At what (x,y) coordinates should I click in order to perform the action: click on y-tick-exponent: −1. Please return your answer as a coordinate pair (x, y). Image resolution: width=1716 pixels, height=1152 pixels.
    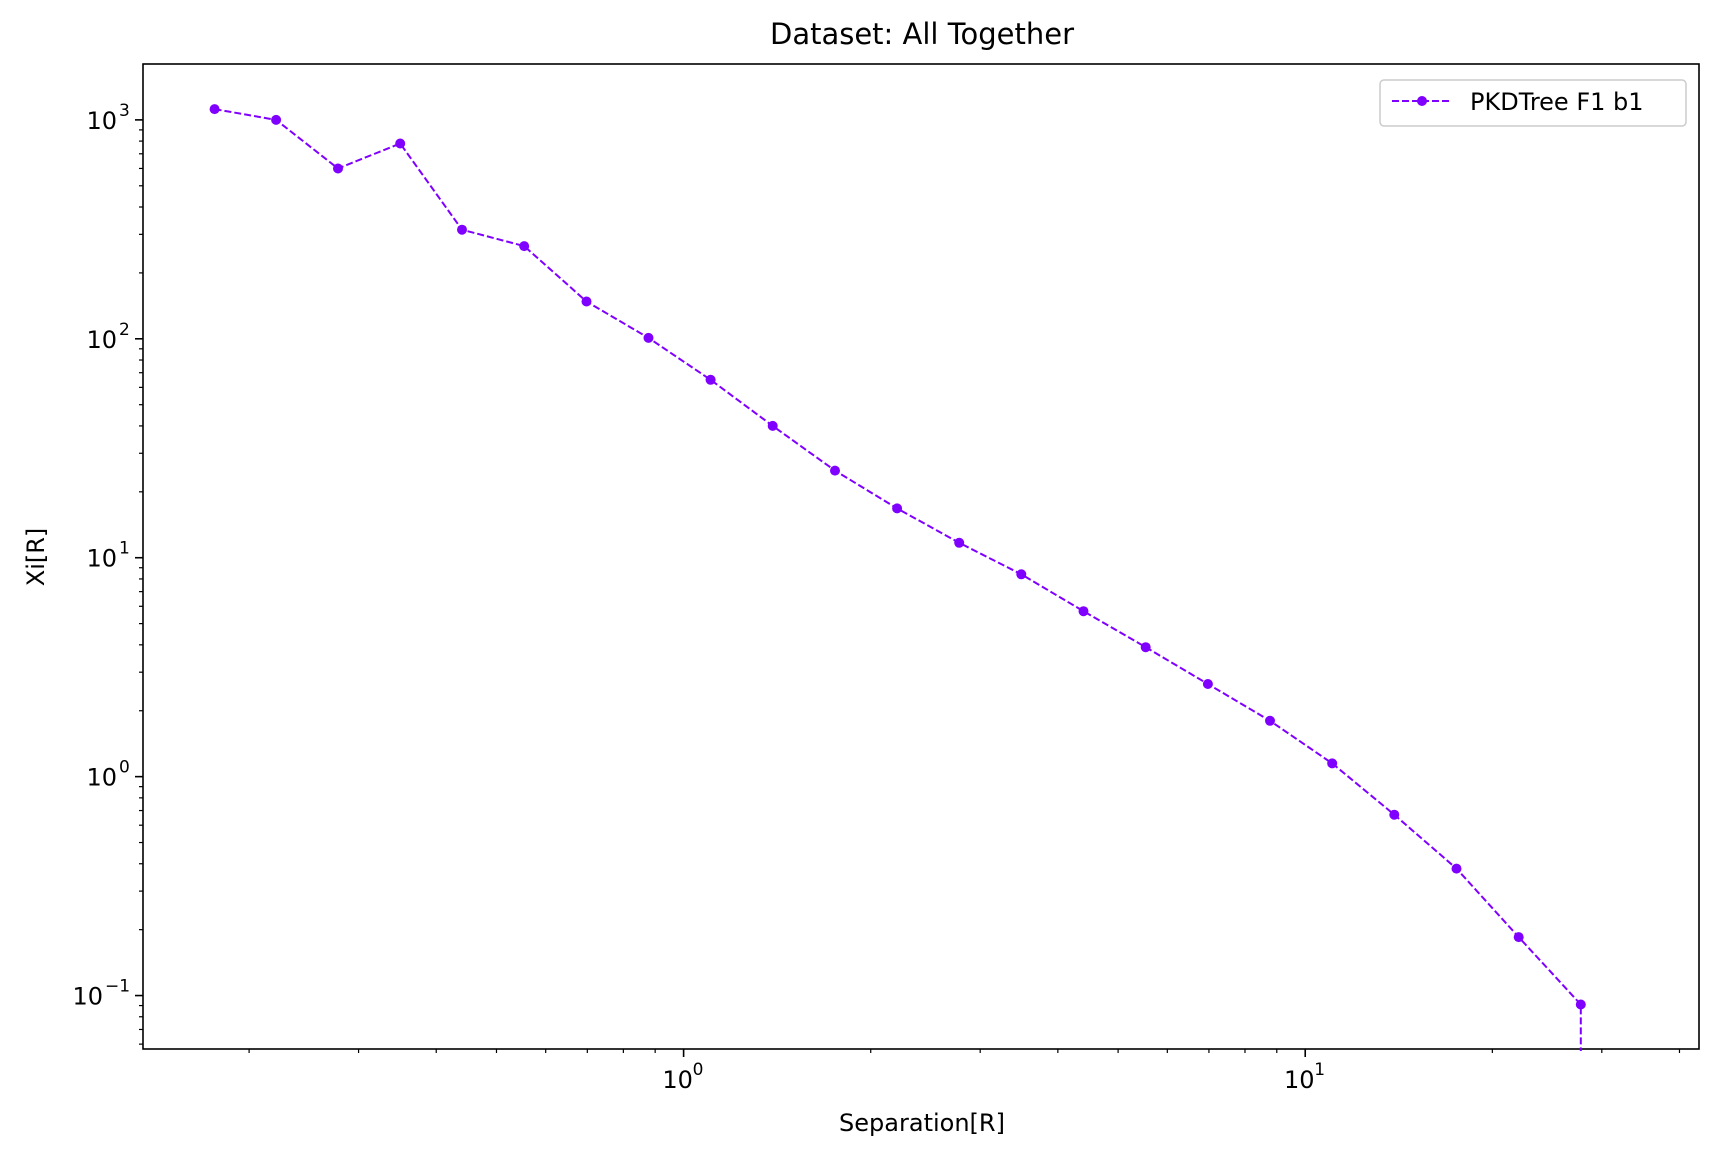
    Looking at the image, I should click on (117, 987).